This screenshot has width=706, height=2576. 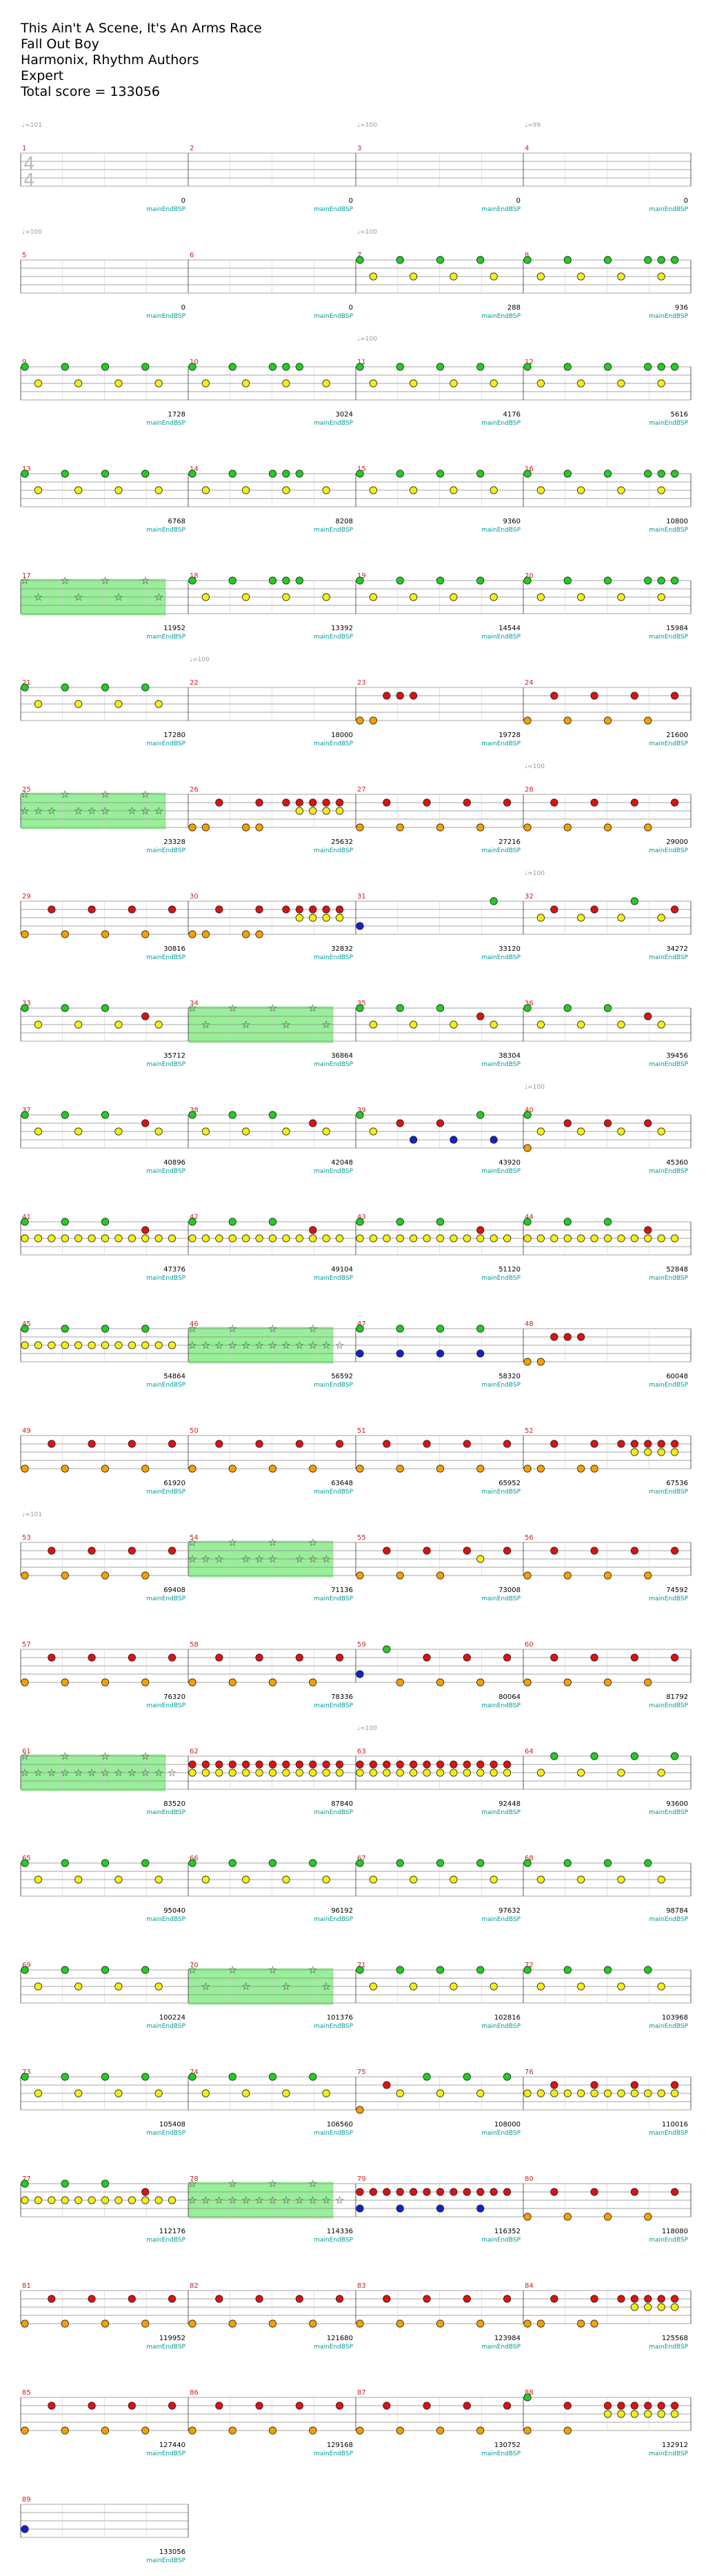 I want to click on measure-14: 14 8208 mainEndBSP, so click(x=272, y=499).